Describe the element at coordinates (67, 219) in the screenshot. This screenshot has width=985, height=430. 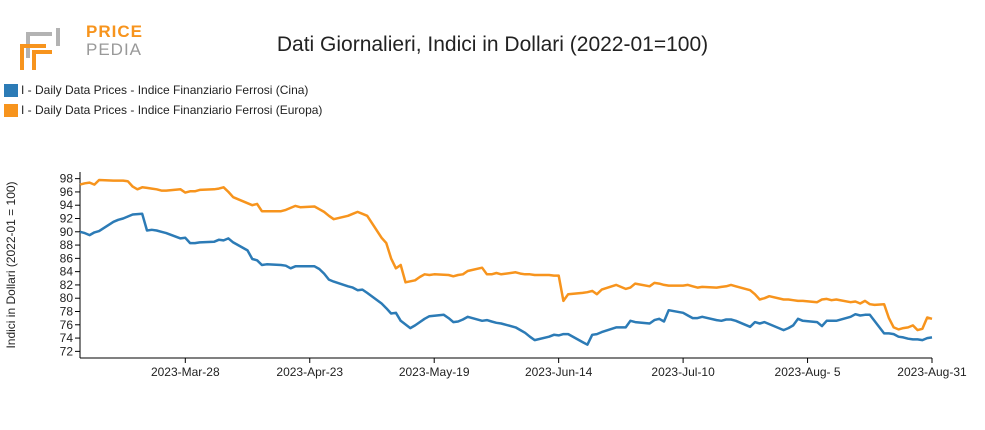
I see `y-tick-label: 92` at that location.